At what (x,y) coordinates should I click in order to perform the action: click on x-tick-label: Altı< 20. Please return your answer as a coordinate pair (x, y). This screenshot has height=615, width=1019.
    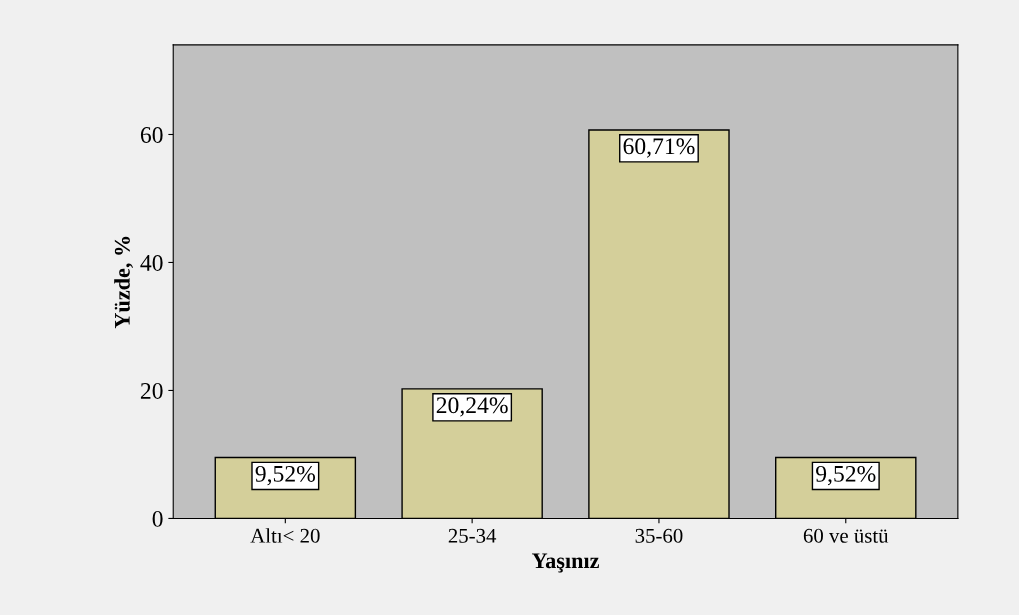
    Looking at the image, I should click on (285, 535).